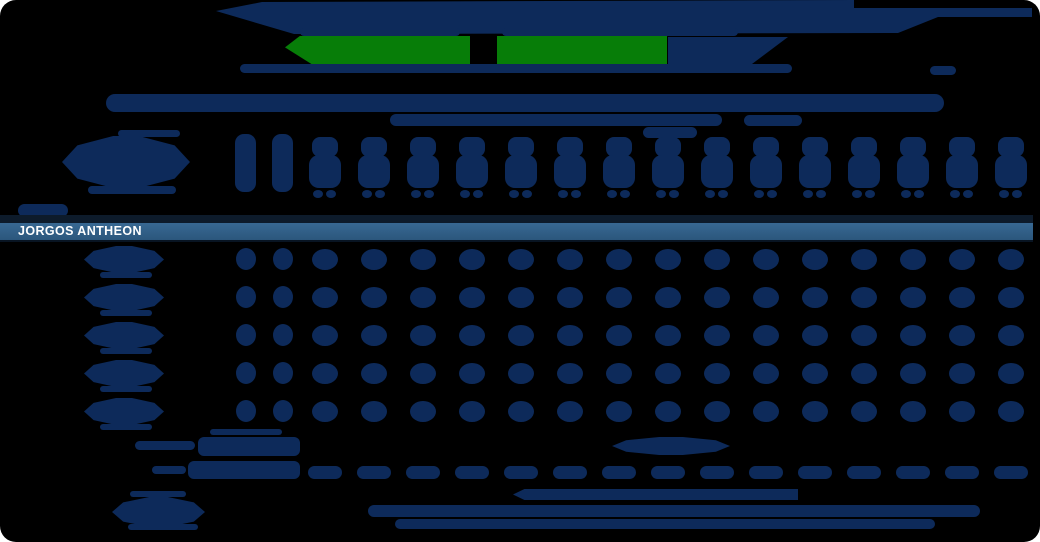 The image size is (1040, 542). Describe the element at coordinates (43, 210) in the screenshot. I see `menu-label` at that location.